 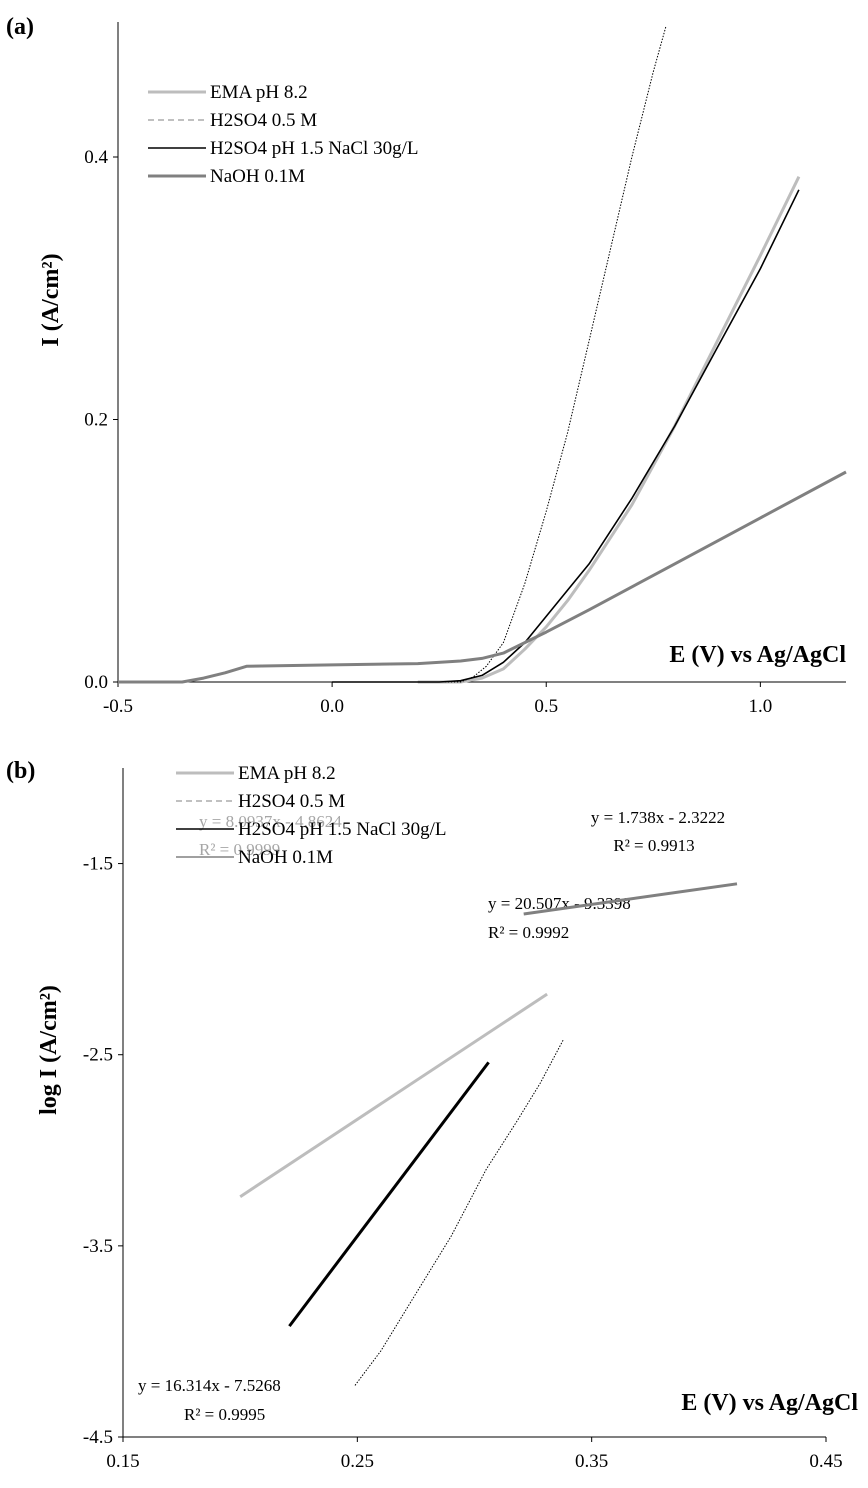 What do you see at coordinates (332, 706) in the screenshot?
I see `x-tick-label: 0.0` at bounding box center [332, 706].